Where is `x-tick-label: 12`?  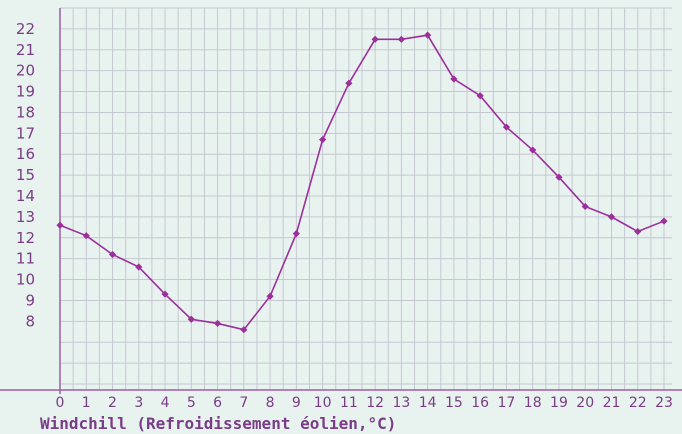 x-tick-label: 12 is located at coordinates (375, 403).